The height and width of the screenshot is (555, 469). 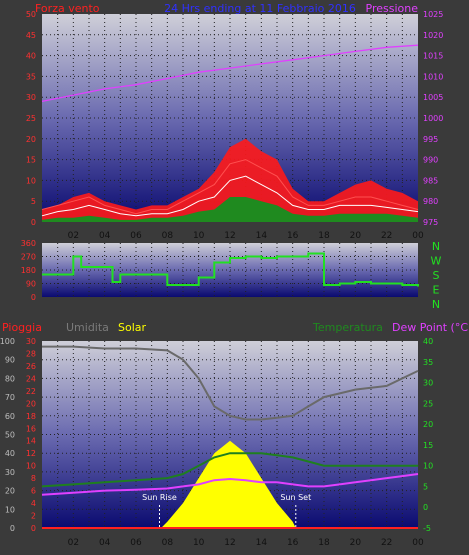 What do you see at coordinates (10, 472) in the screenshot?
I see `y-tick-label-outer-left: 30` at bounding box center [10, 472].